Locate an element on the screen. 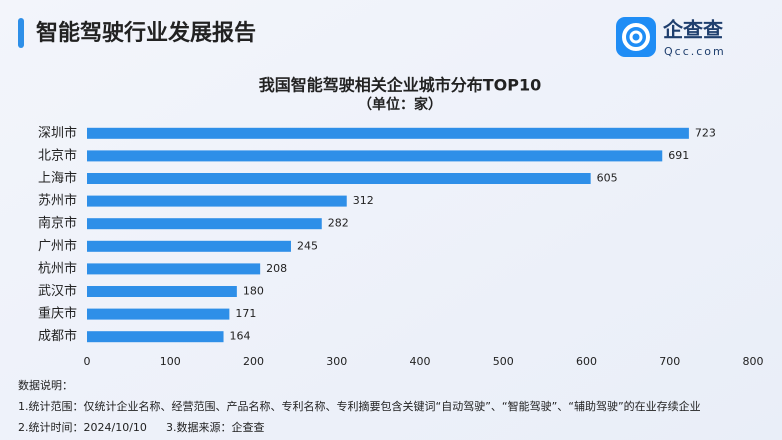 This screenshot has height=440, width=782. x-tick-label: 100 is located at coordinates (170, 361).